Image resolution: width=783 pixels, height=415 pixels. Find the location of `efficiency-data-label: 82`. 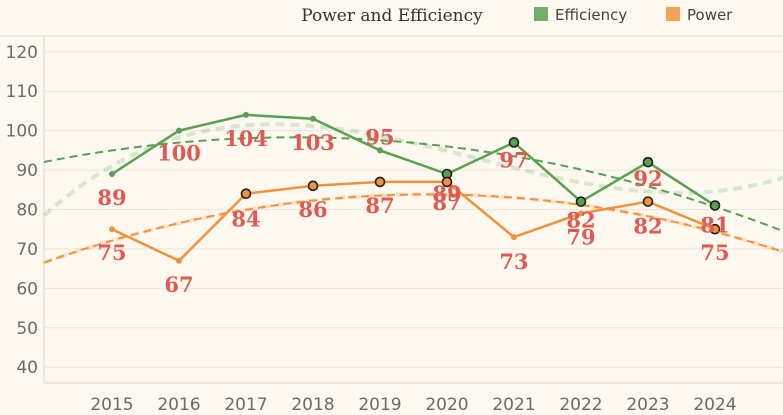

efficiency-data-label: 82 is located at coordinates (580, 220).